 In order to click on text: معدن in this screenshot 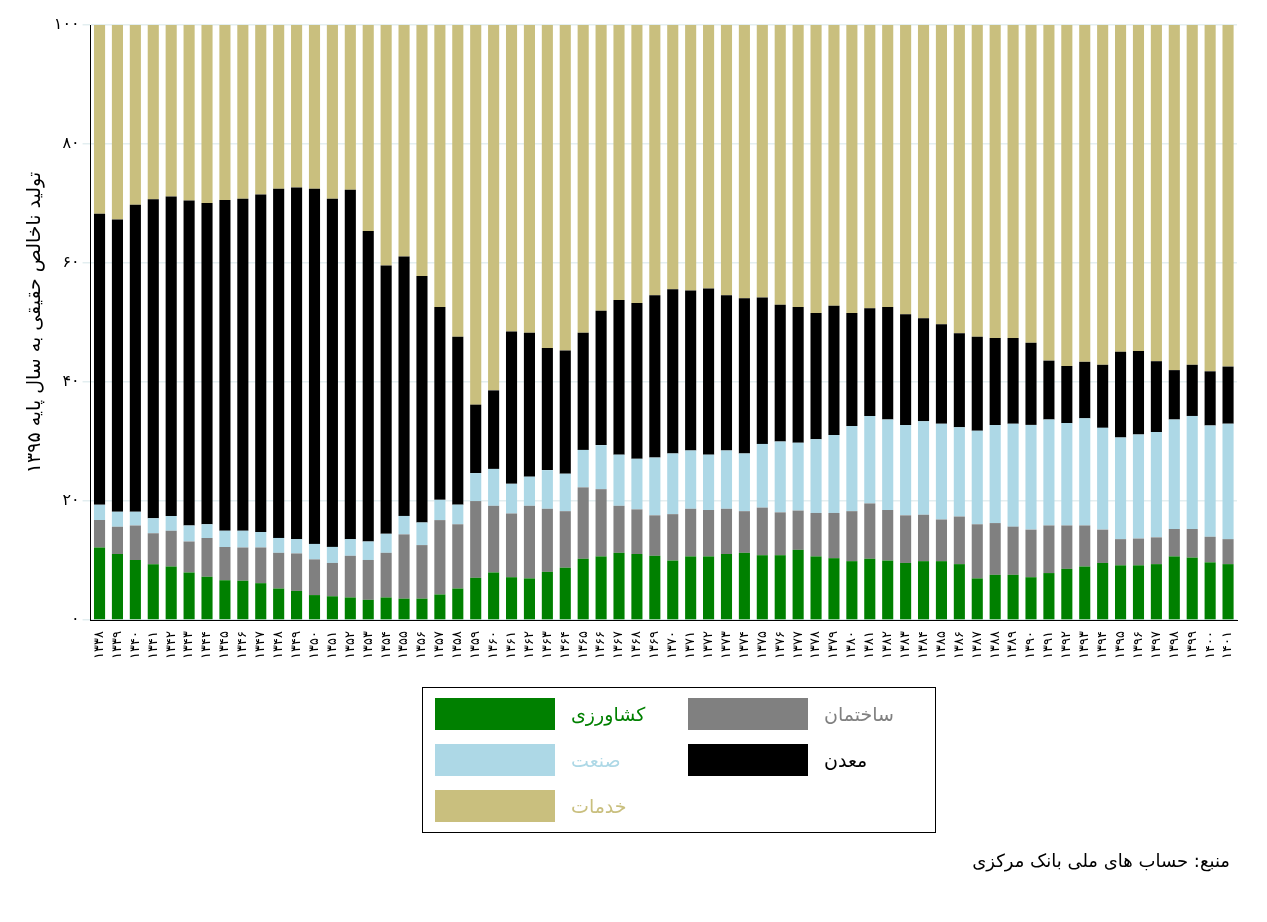, I will do `click(846, 760)`.